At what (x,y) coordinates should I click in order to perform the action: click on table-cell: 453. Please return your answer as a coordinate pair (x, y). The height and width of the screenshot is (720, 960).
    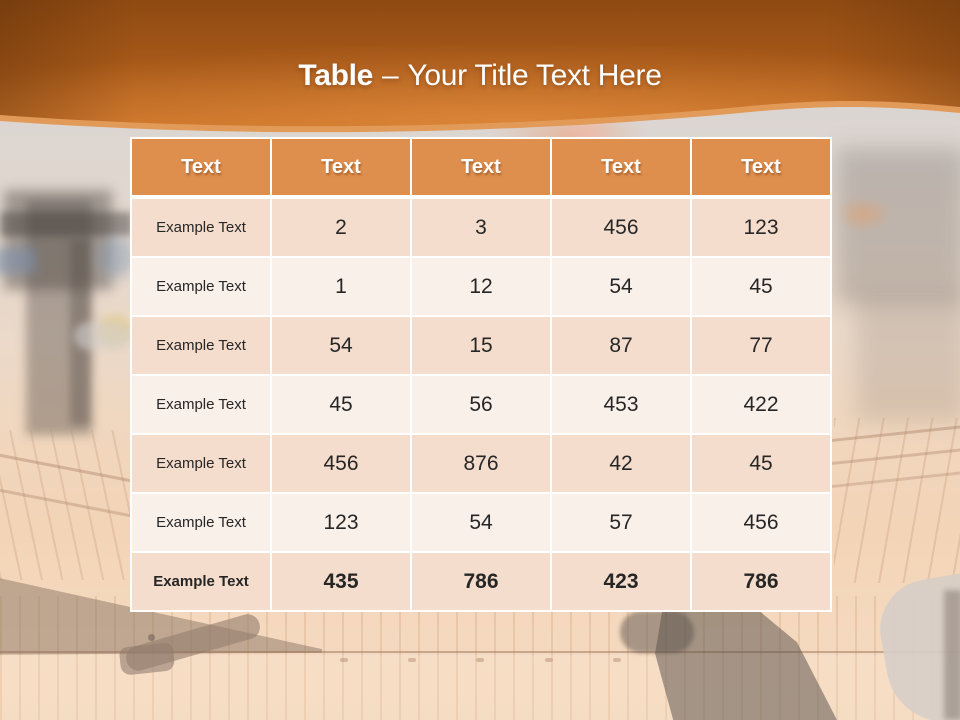
    Looking at the image, I should click on (621, 404).